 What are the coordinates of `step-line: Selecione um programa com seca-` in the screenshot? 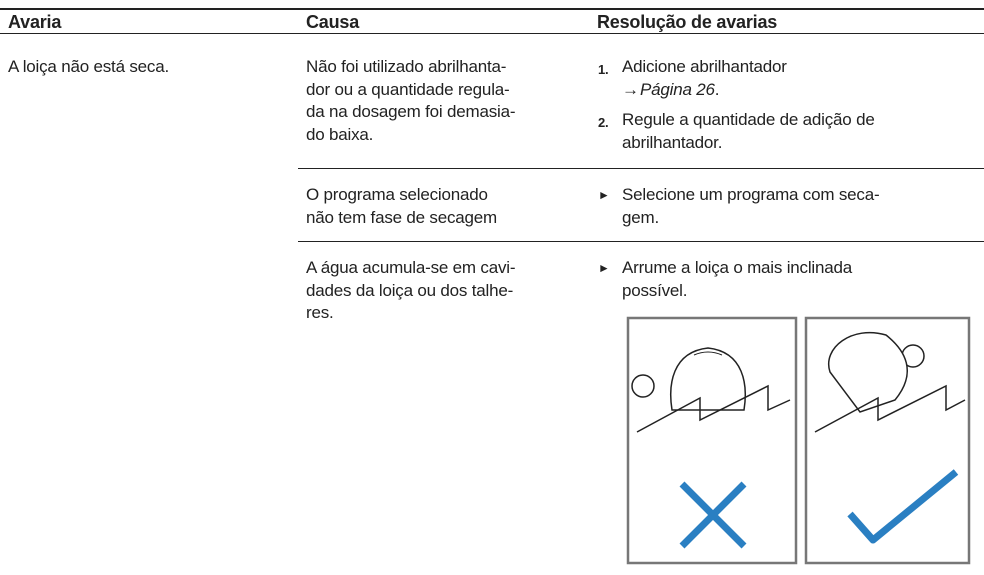 It's located at (751, 194).